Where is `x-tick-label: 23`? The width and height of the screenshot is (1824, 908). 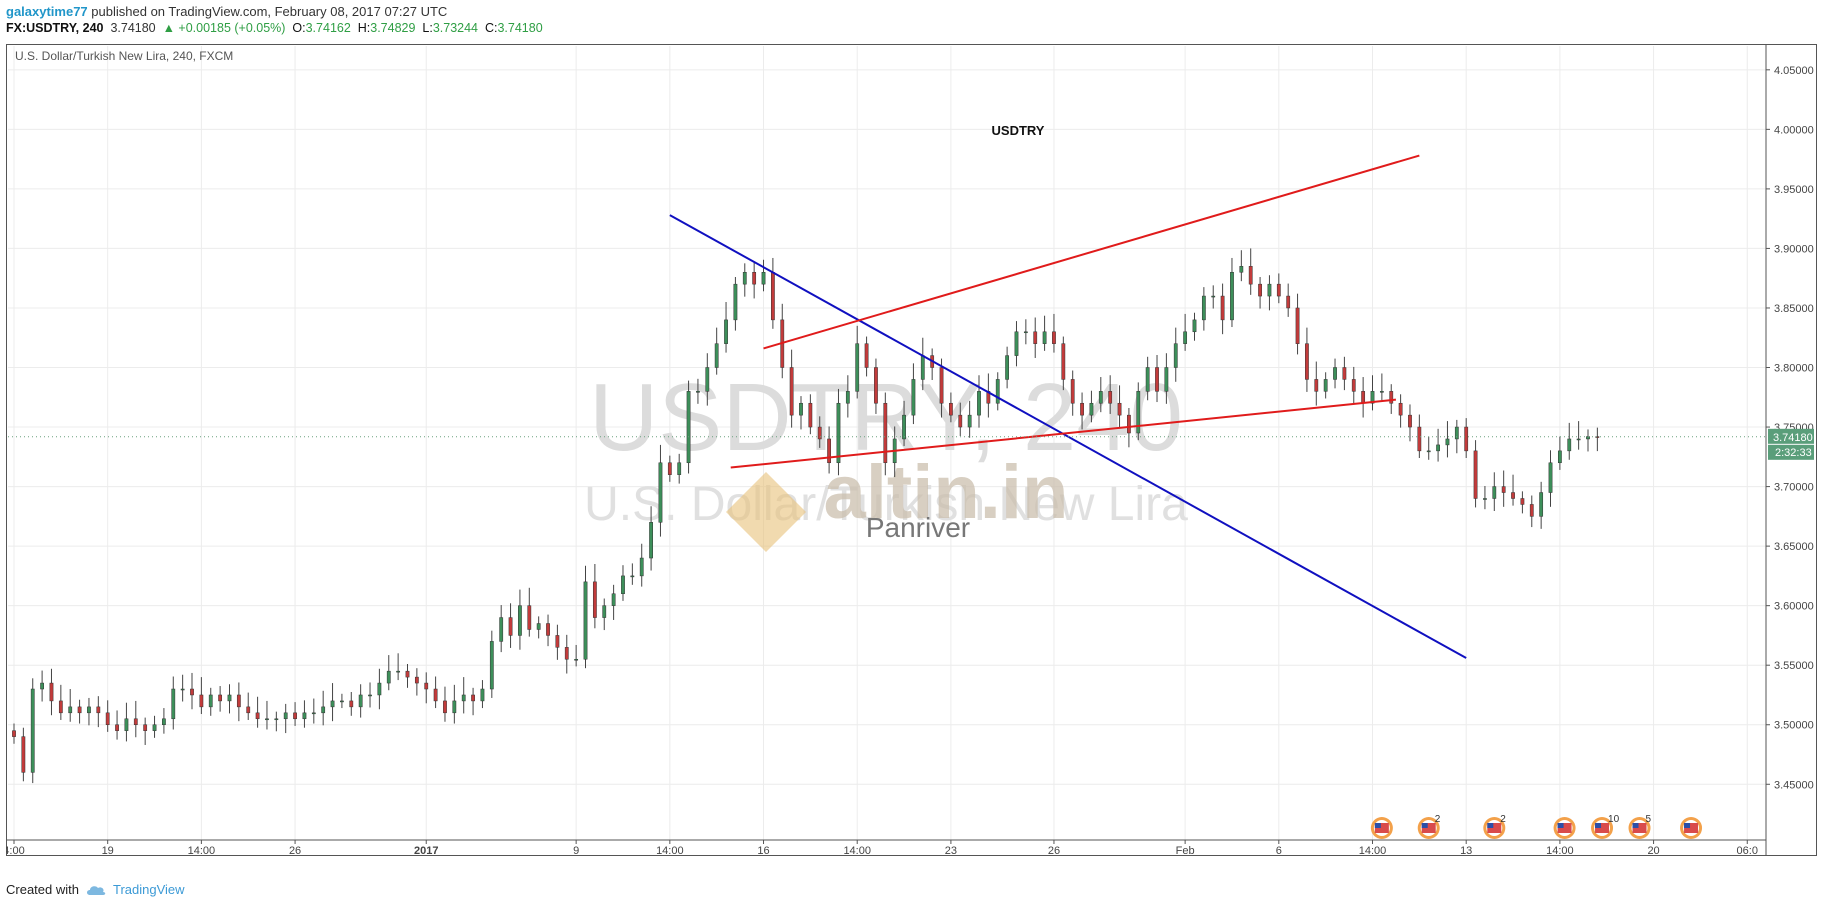 x-tick-label: 23 is located at coordinates (951, 850).